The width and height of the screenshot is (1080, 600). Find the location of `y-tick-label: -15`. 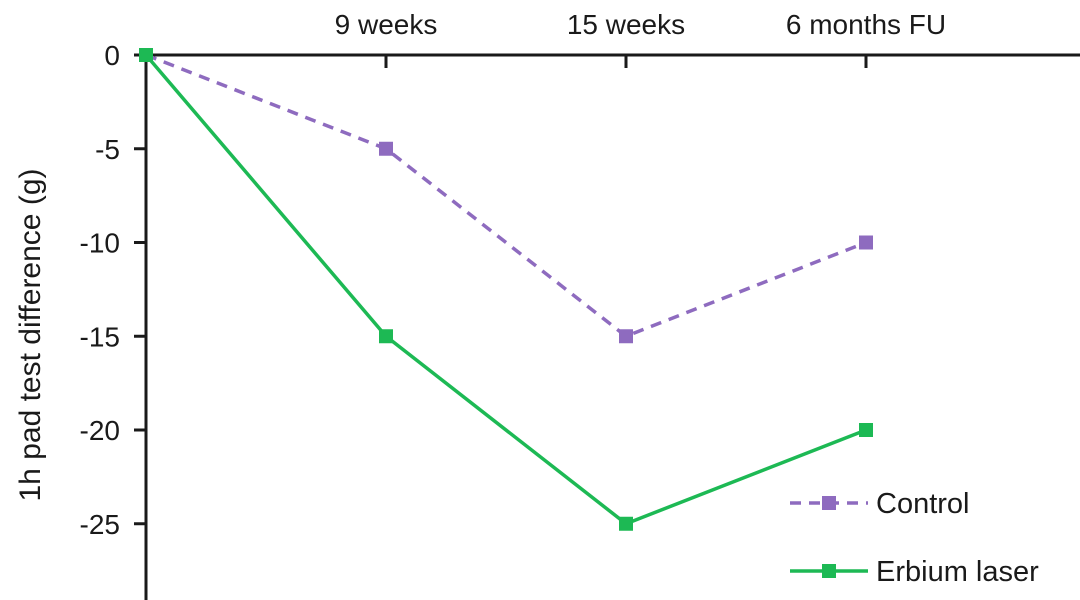

y-tick-label: -15 is located at coordinates (100, 336).